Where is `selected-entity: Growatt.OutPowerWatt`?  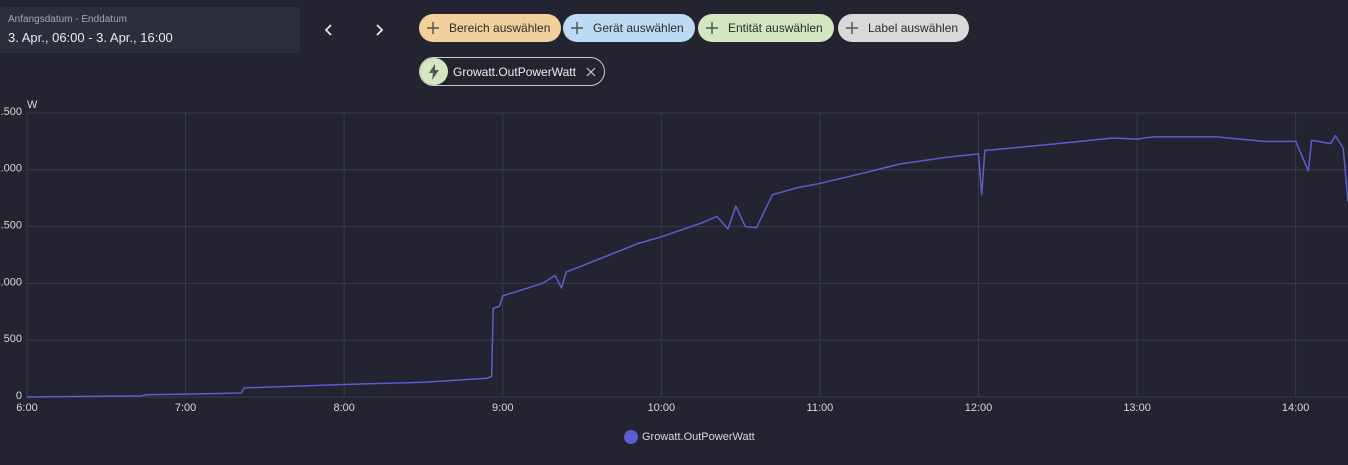 selected-entity: Growatt.OutPowerWatt is located at coordinates (512, 71).